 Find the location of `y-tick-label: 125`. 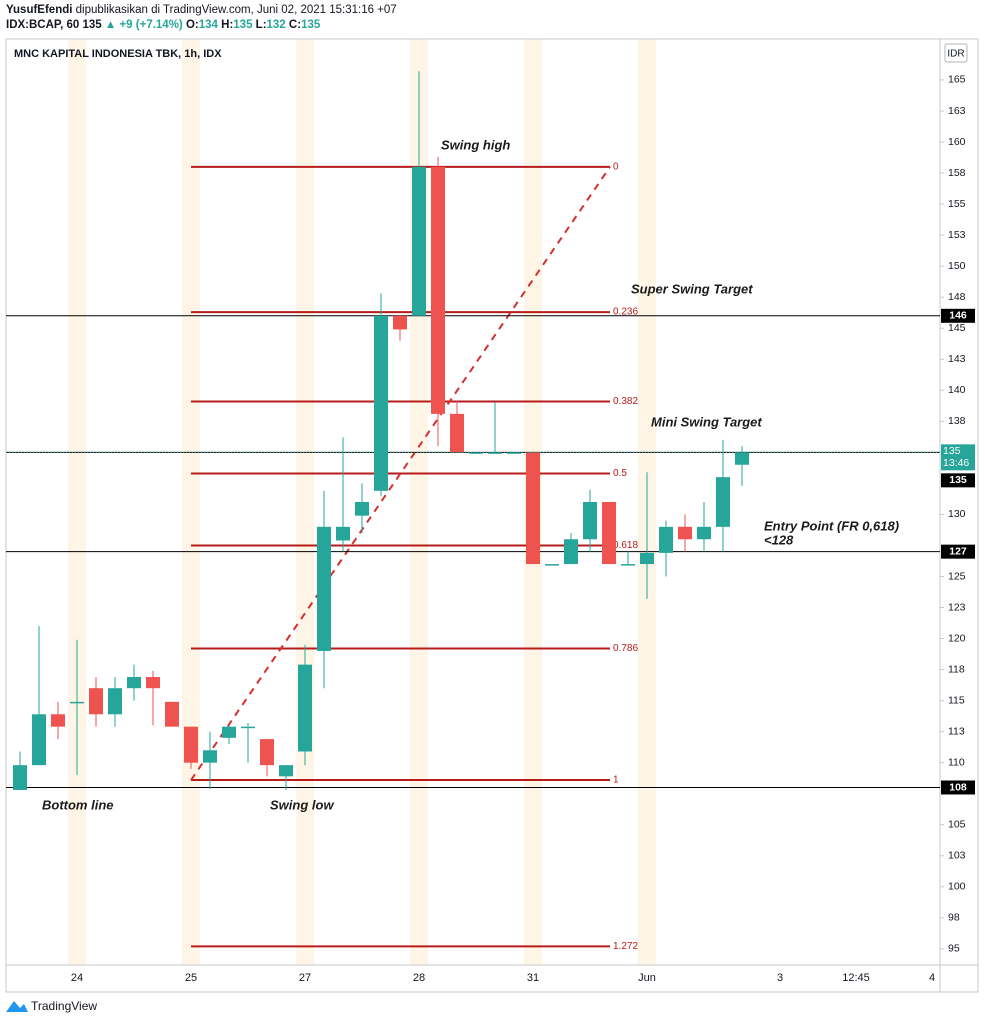

y-tick-label: 125 is located at coordinates (957, 576).